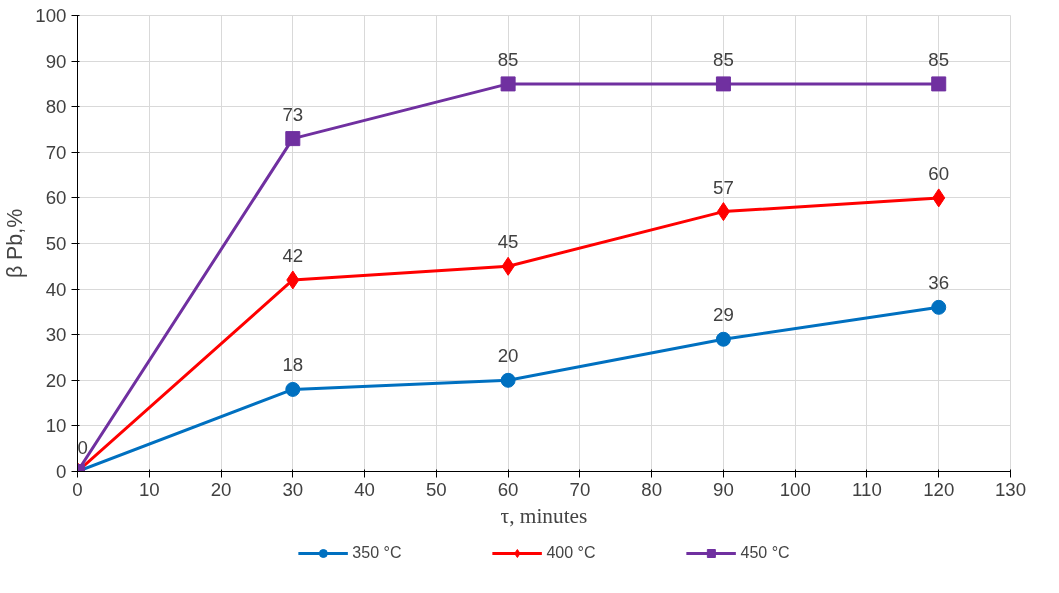 The image size is (1059, 593). I want to click on x-tick-label: 60, so click(508, 489).